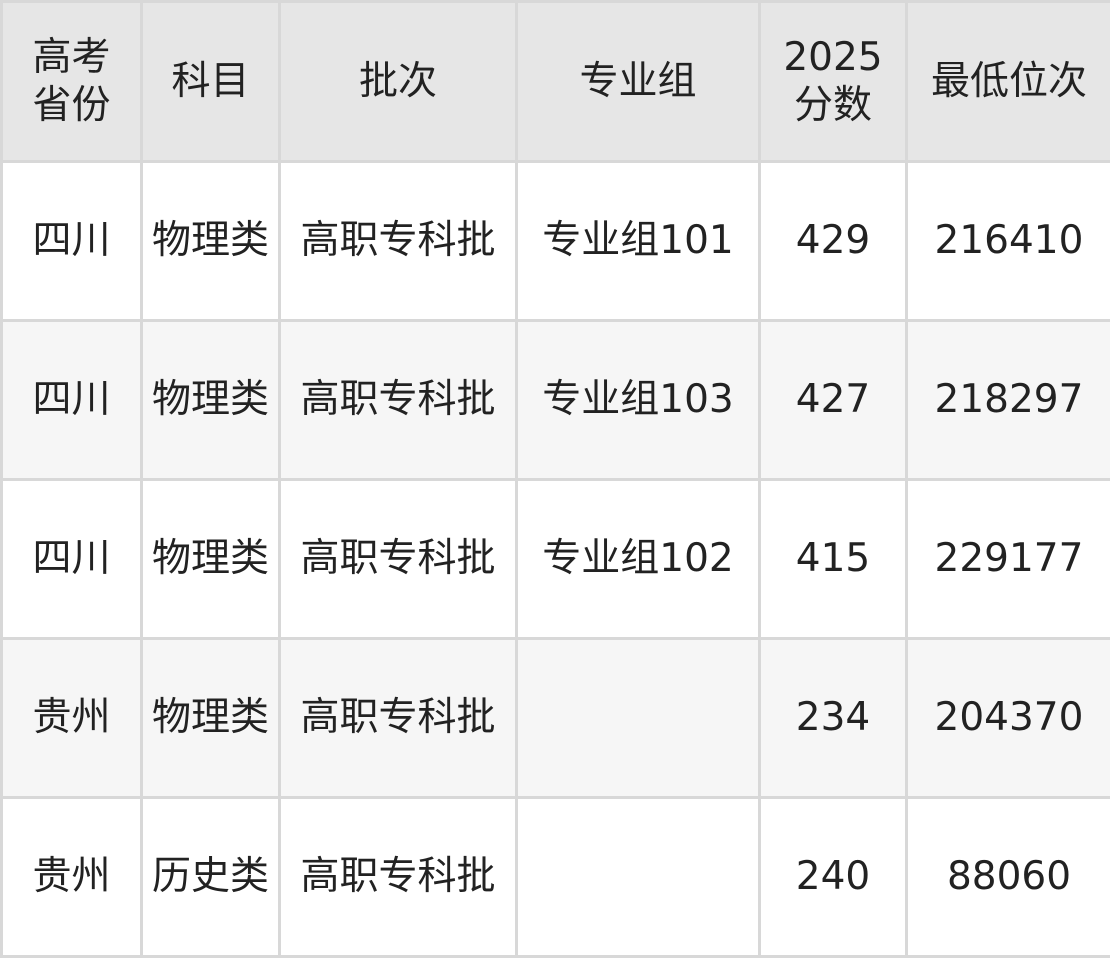  I want to click on cell-min-rank: 216410, so click(1008, 241).